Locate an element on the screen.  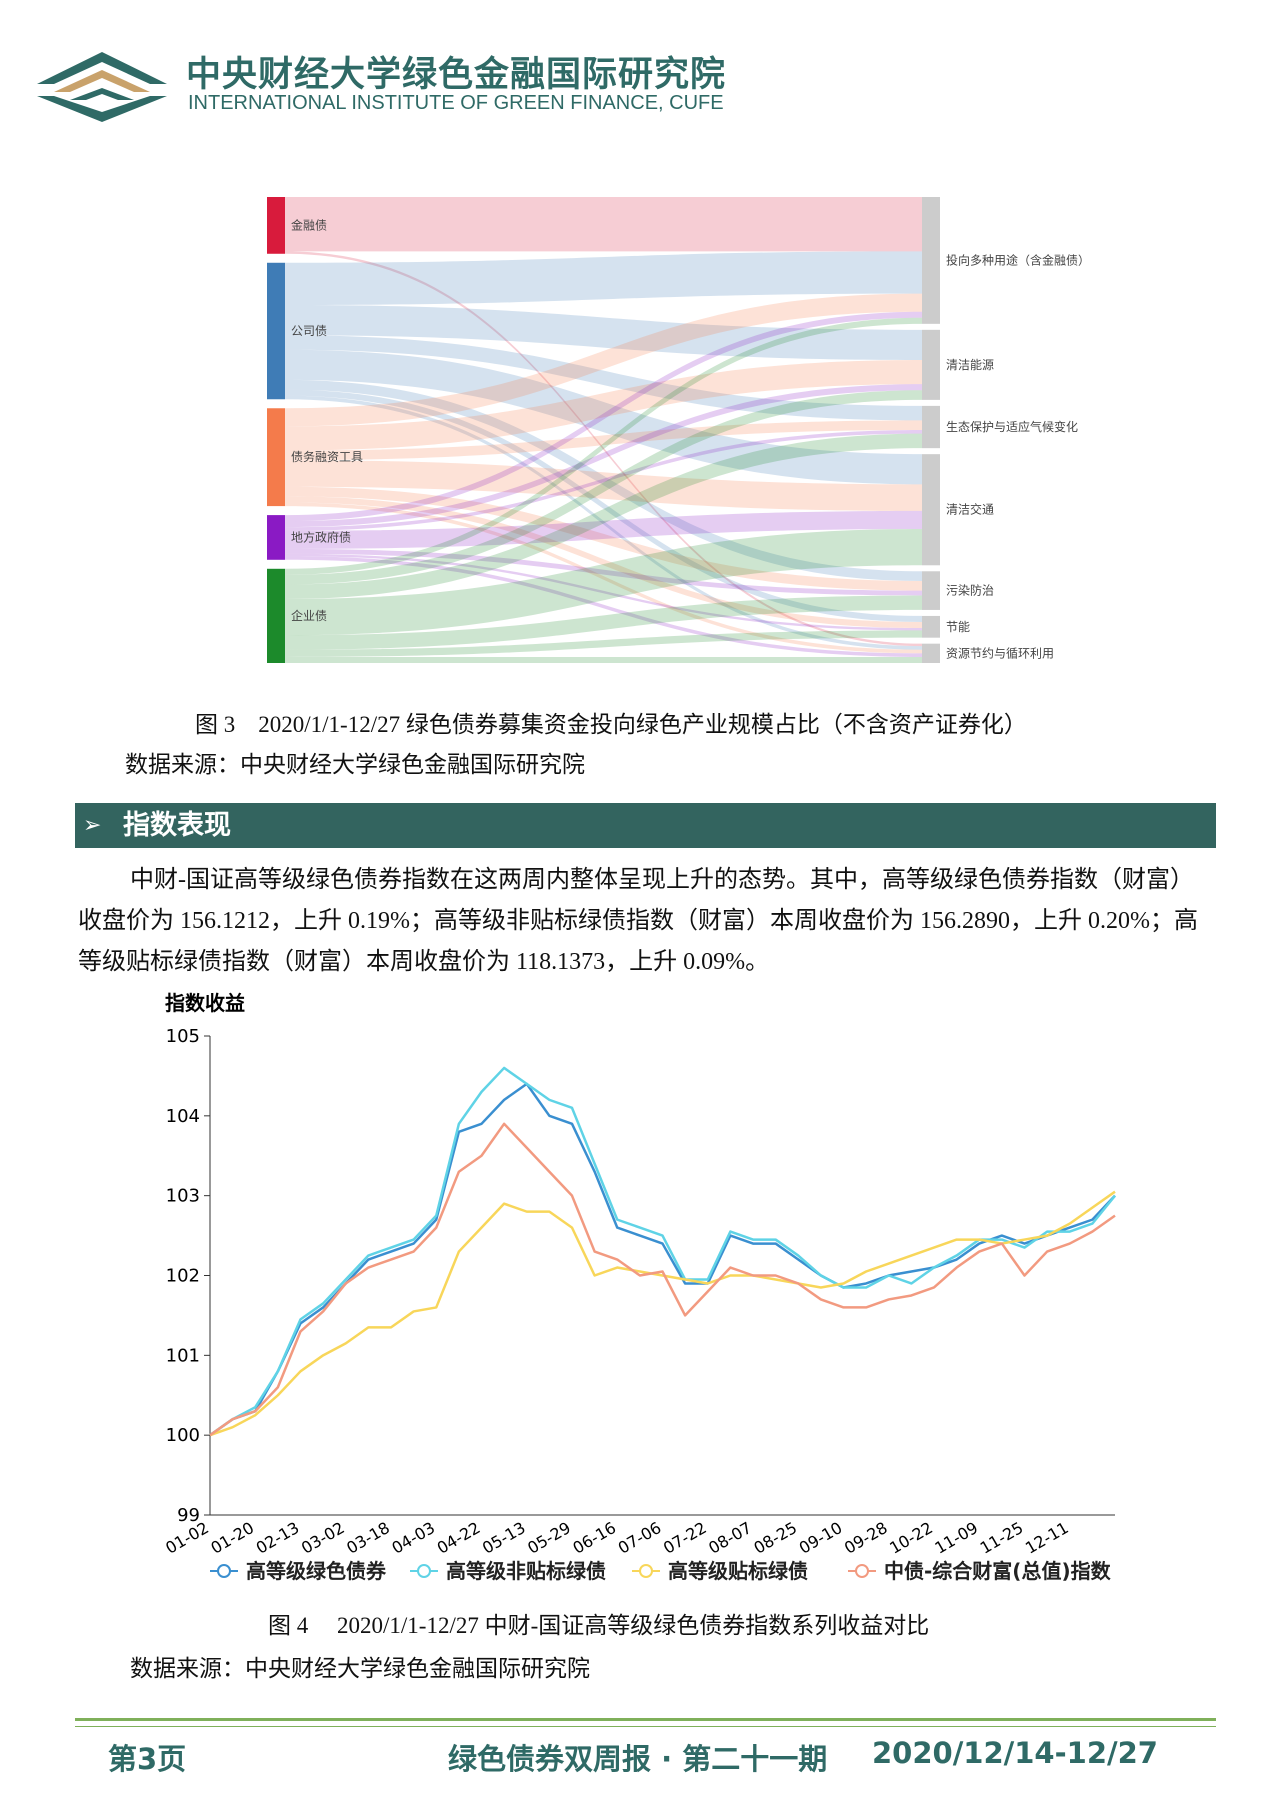
x-tick-label: 05-29 is located at coordinates (549, 1538).